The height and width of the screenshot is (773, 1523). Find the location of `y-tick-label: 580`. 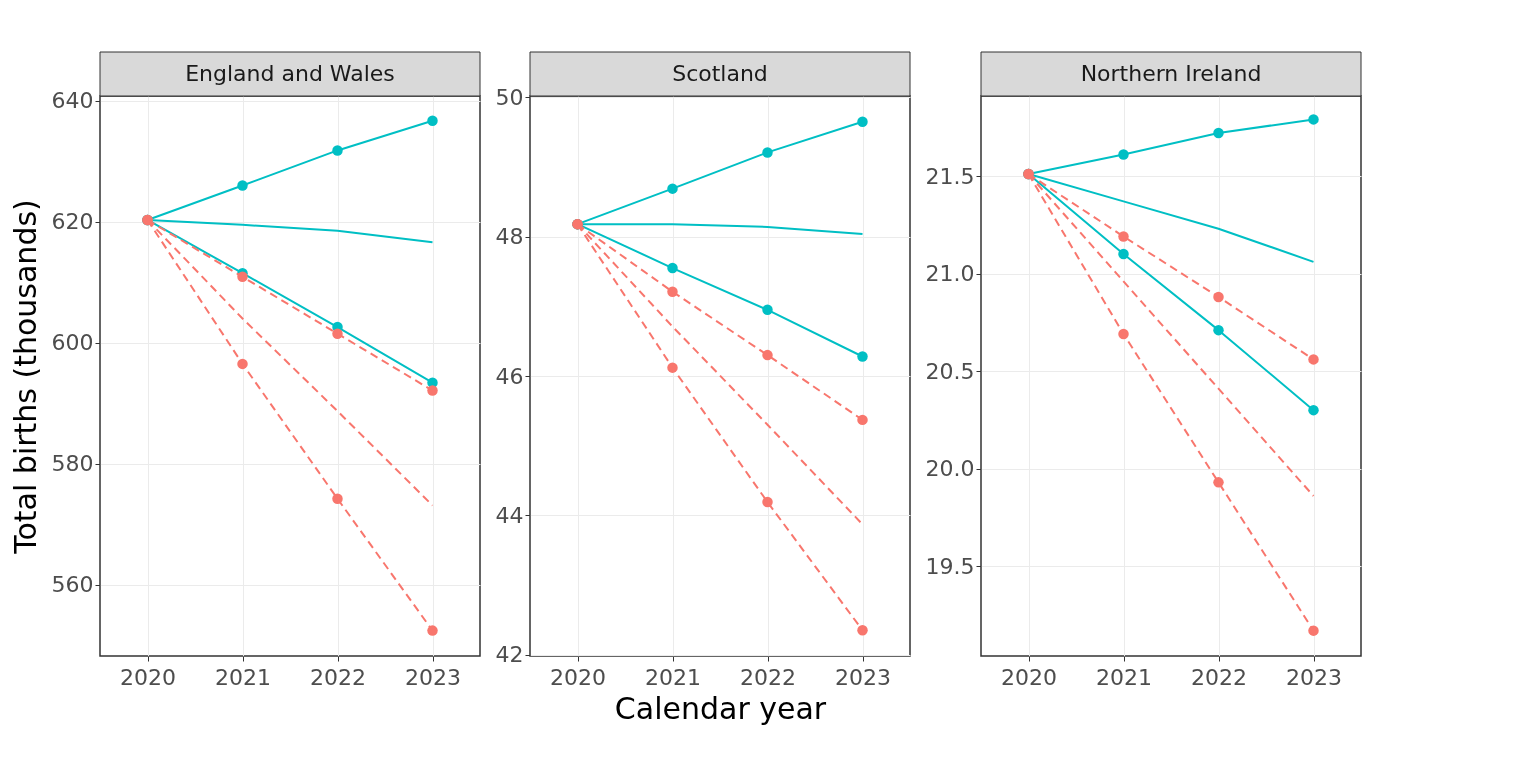

y-tick-label: 580 is located at coordinates (72, 464).